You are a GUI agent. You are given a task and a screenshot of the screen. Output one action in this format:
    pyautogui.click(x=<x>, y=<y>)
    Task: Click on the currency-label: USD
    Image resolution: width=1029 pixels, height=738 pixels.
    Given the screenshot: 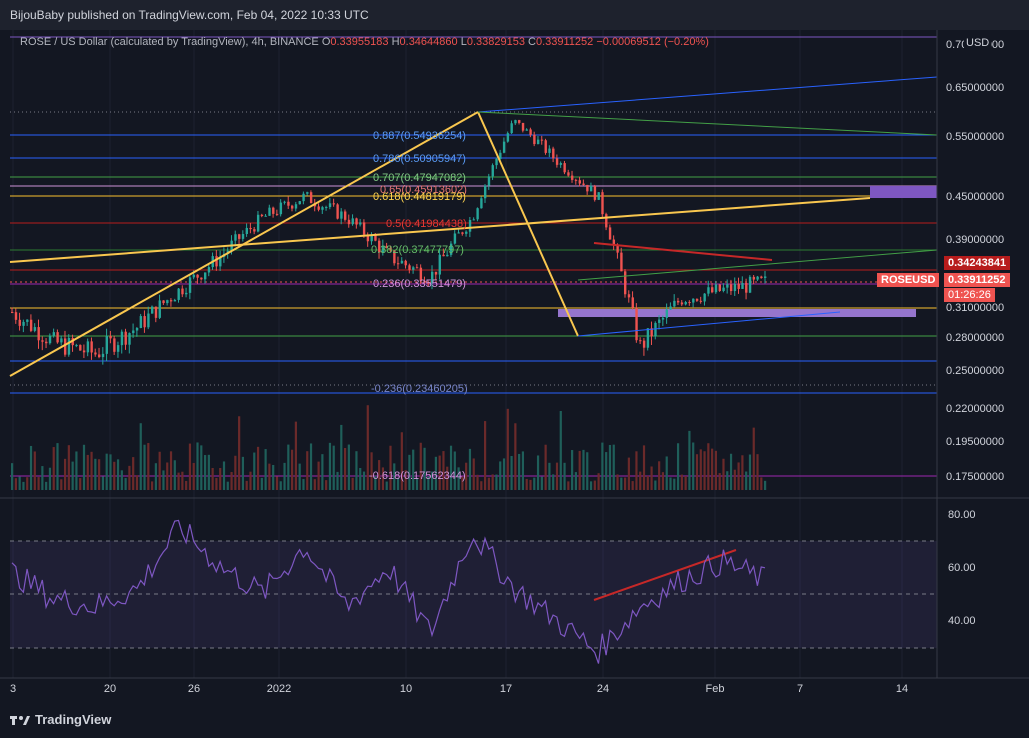 What is the action you would take?
    pyautogui.click(x=978, y=43)
    